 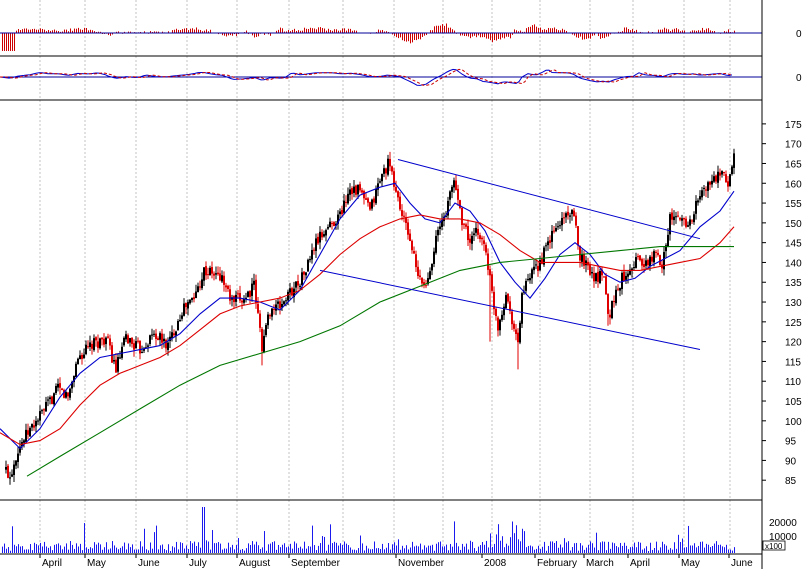 I want to click on y-tick-label-95: 95, so click(x=791, y=442).